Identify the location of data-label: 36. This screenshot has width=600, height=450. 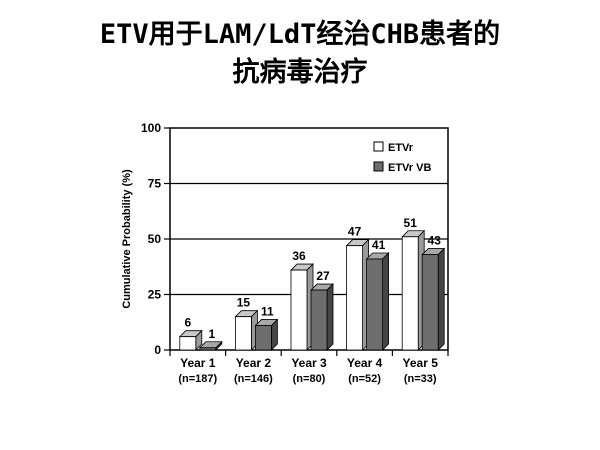
(299, 256).